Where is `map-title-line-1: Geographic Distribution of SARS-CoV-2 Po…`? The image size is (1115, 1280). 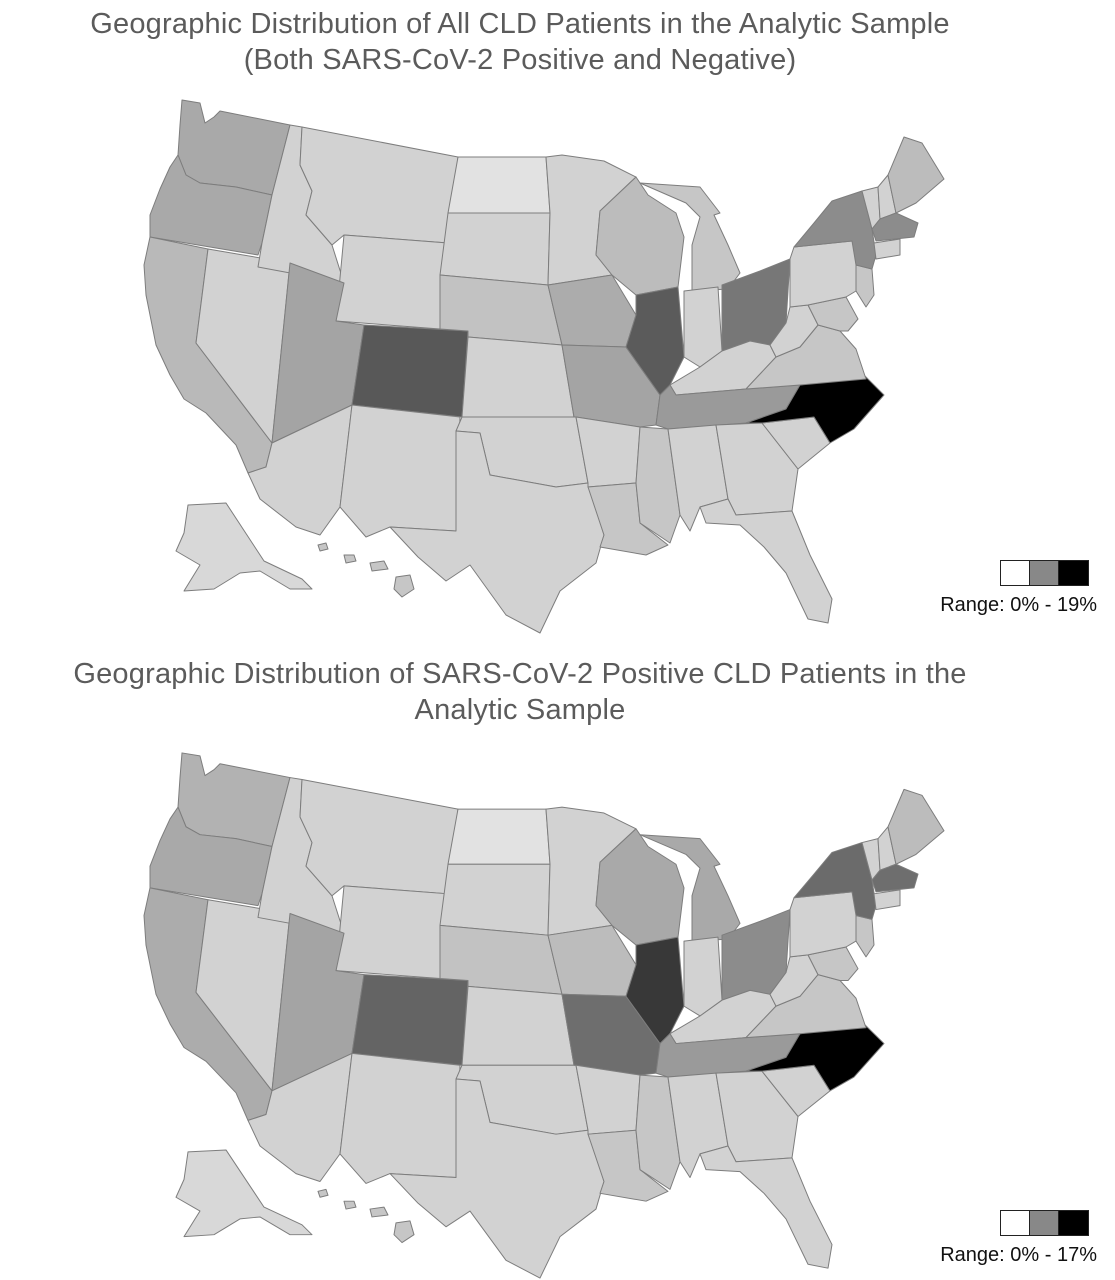 map-title-line-1: Geographic Distribution of SARS-CoV-2 Po… is located at coordinates (520, 674).